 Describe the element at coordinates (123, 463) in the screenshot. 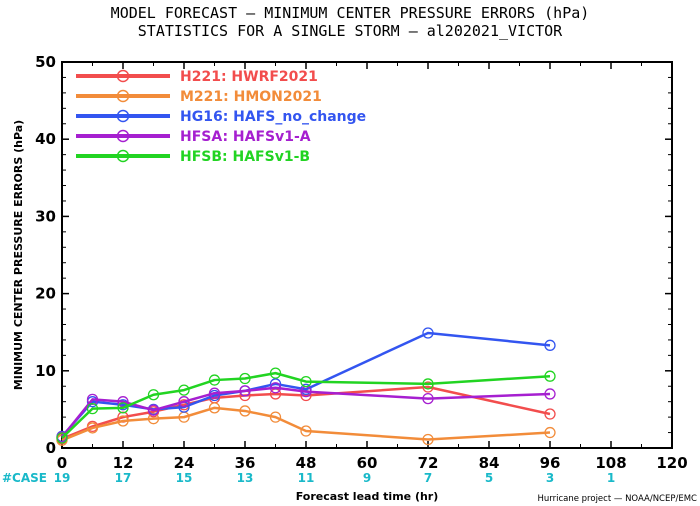

I see `x-tick-label: 12` at that location.